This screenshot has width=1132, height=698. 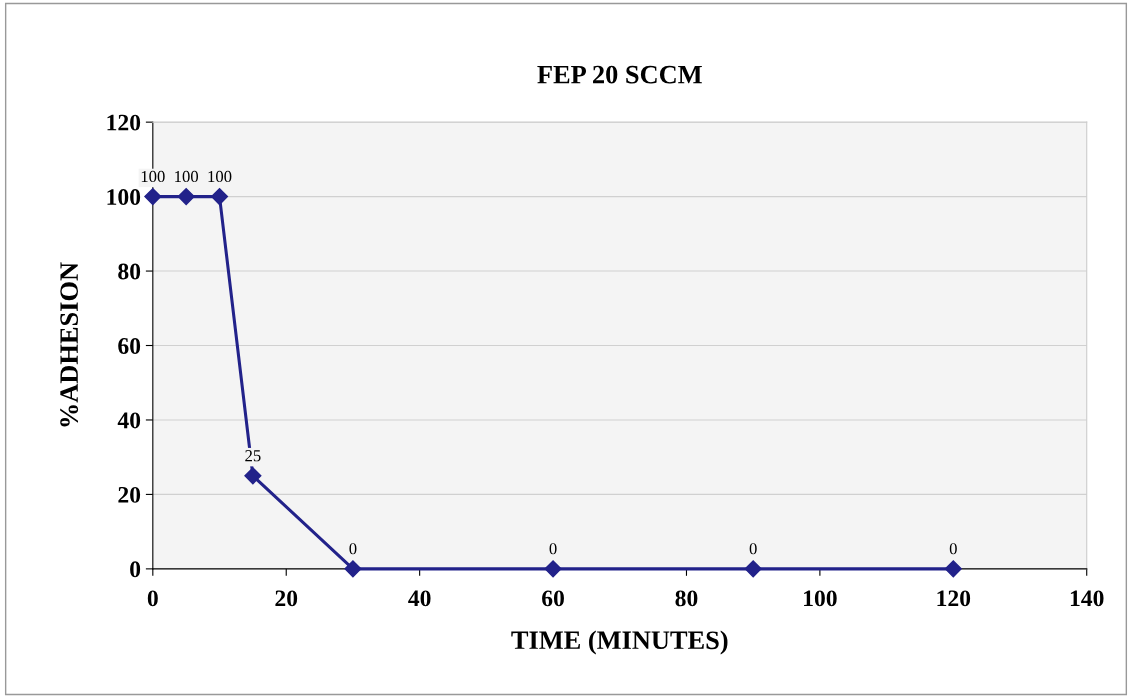 What do you see at coordinates (820, 598) in the screenshot?
I see `x-tick-label: 100` at bounding box center [820, 598].